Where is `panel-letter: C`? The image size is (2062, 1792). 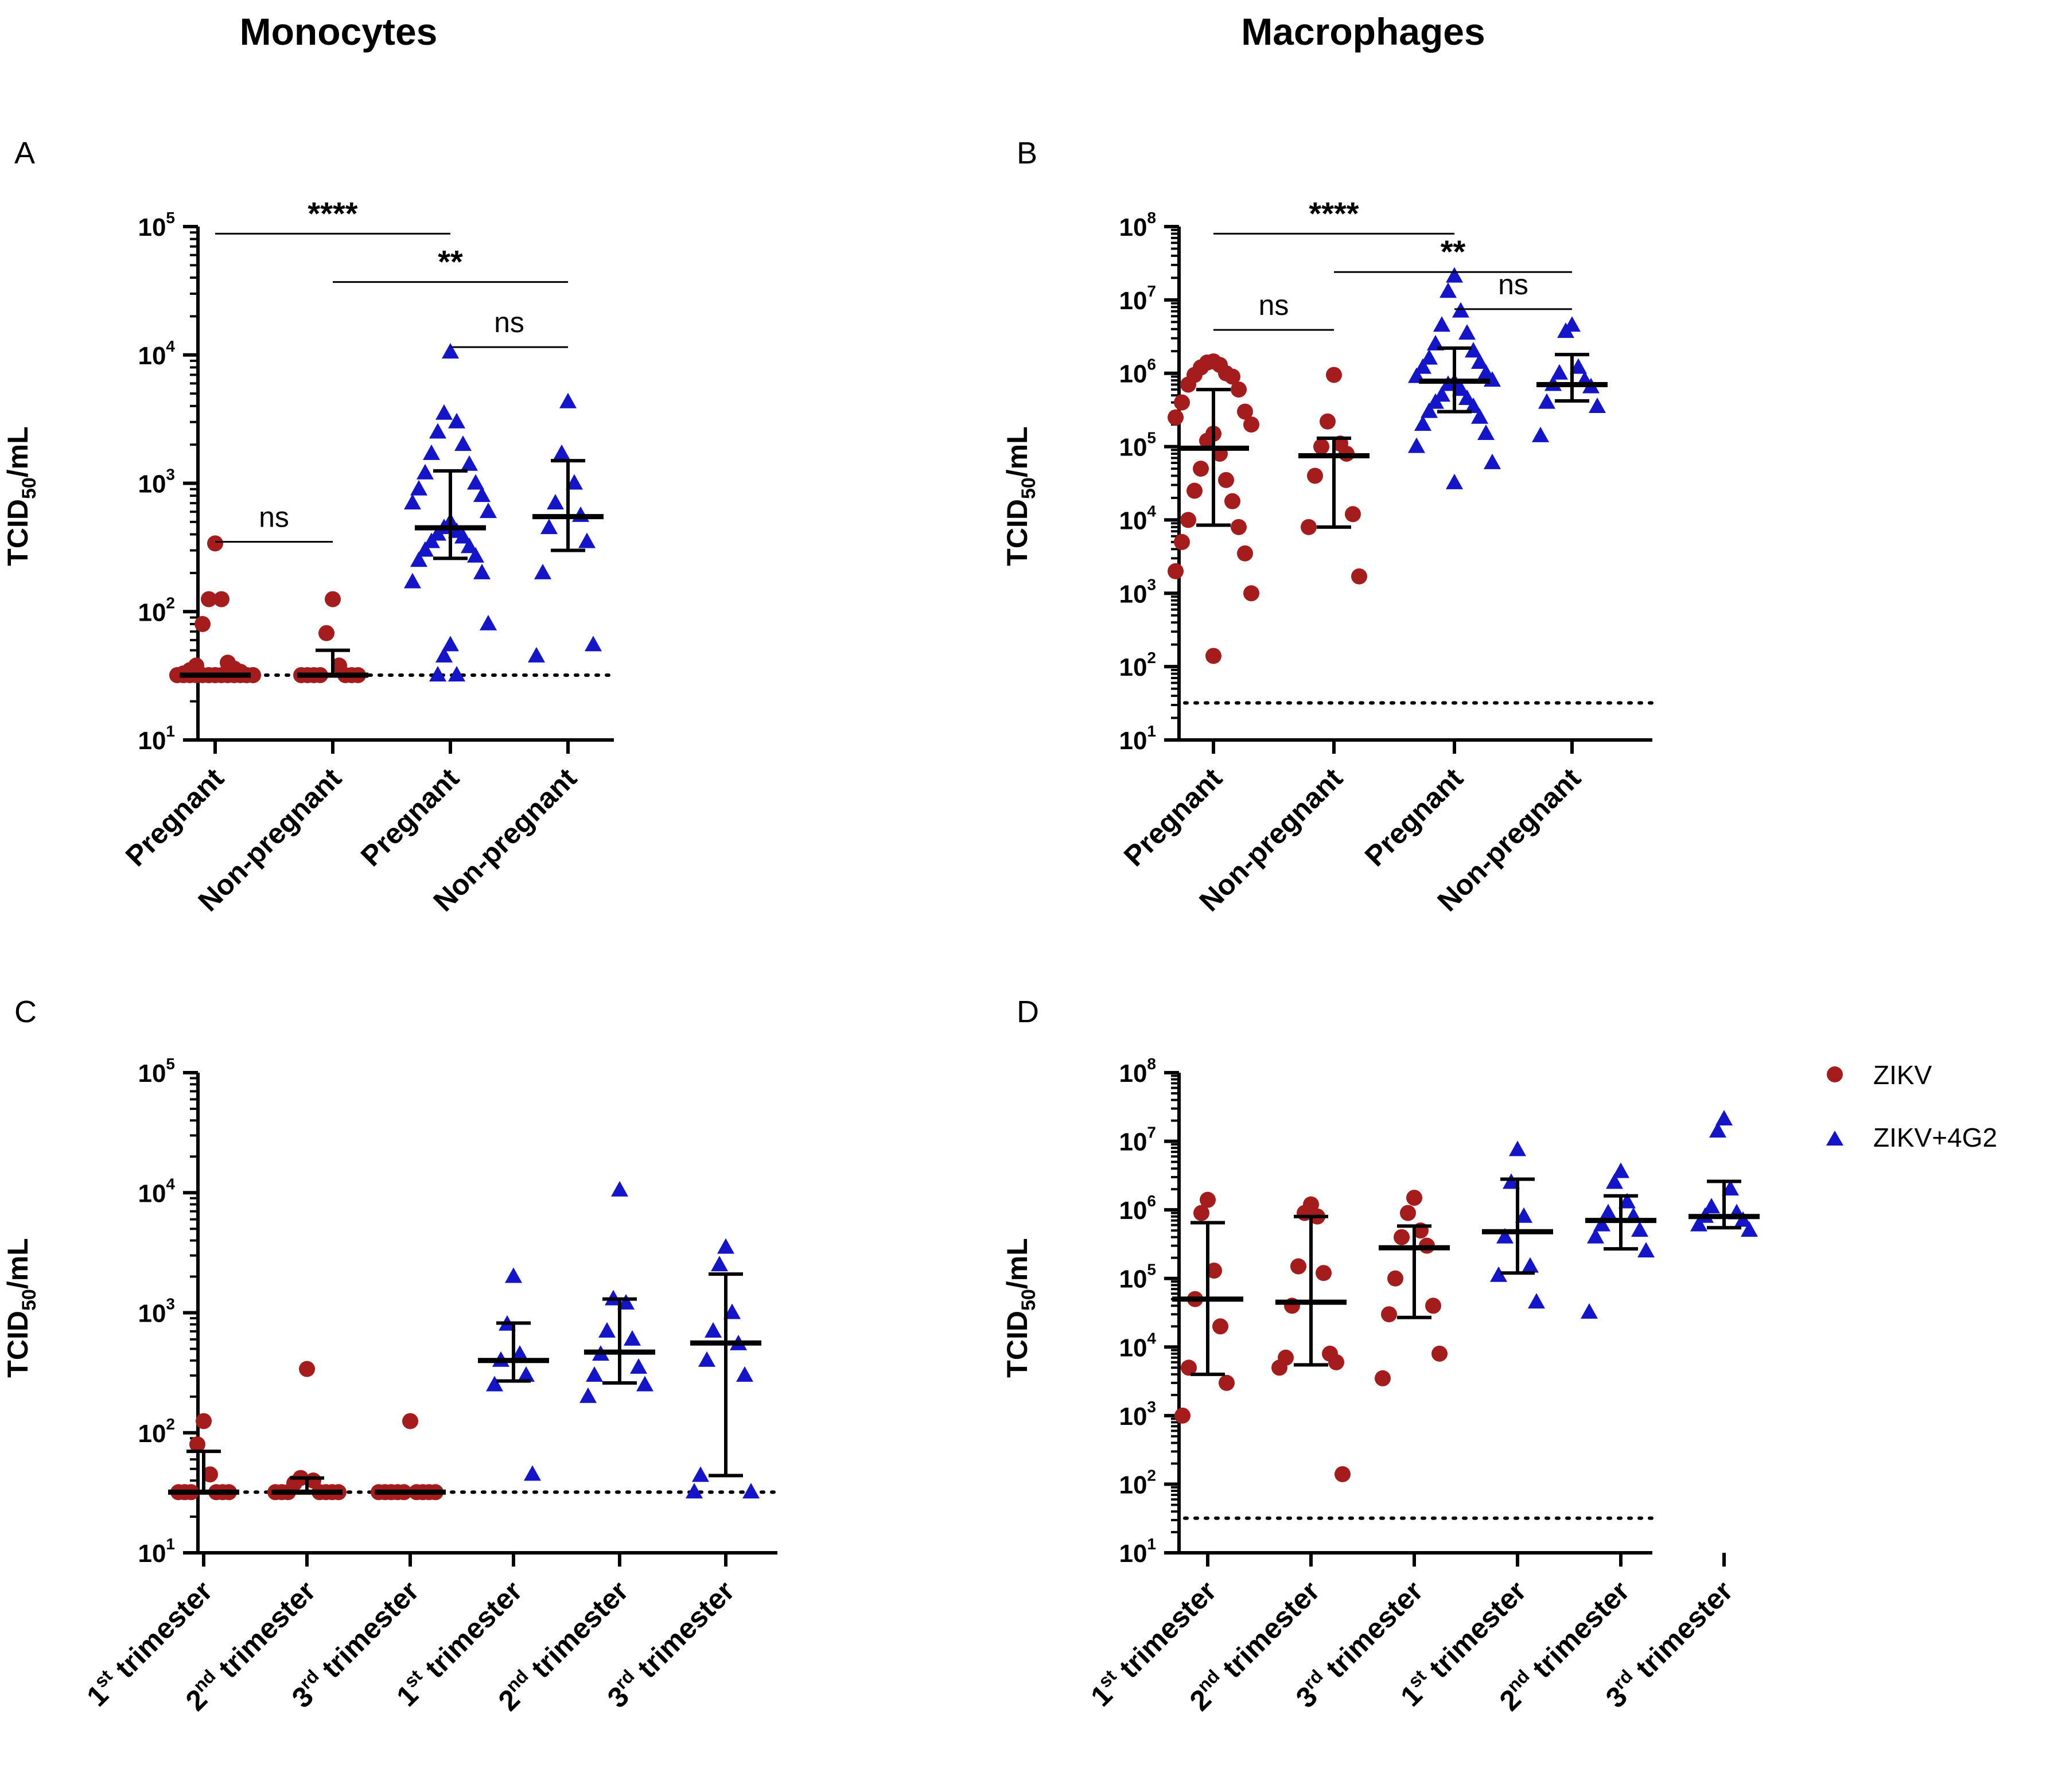
panel-letter: C is located at coordinates (25, 1012).